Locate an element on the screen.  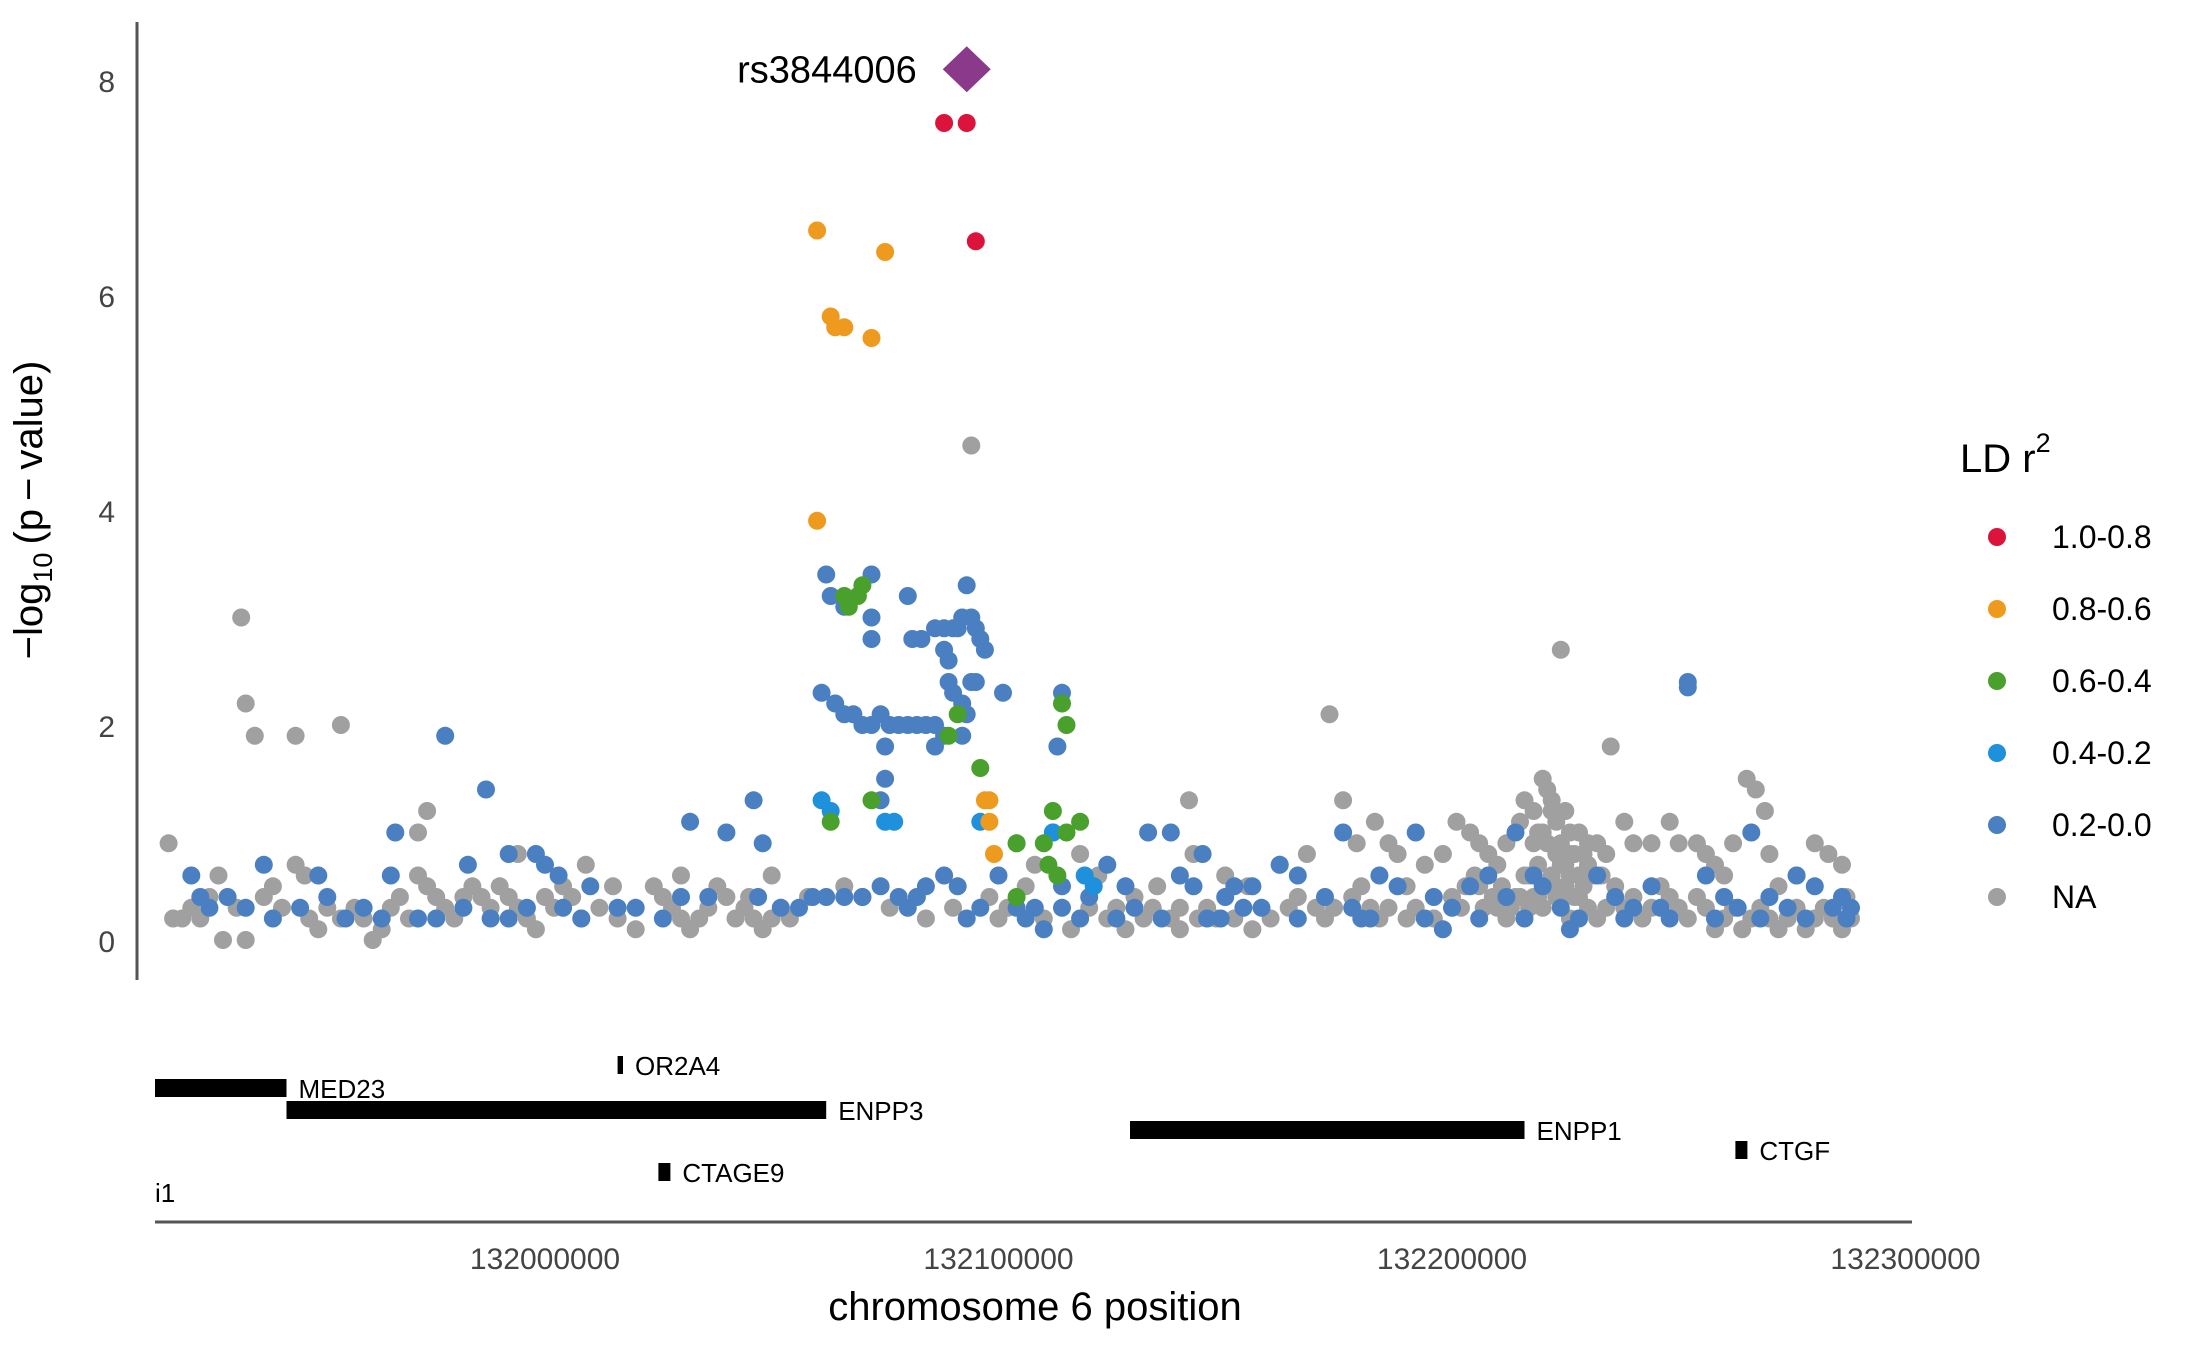
y-axis-title-rest: (p − value) is located at coordinates (29, 453).